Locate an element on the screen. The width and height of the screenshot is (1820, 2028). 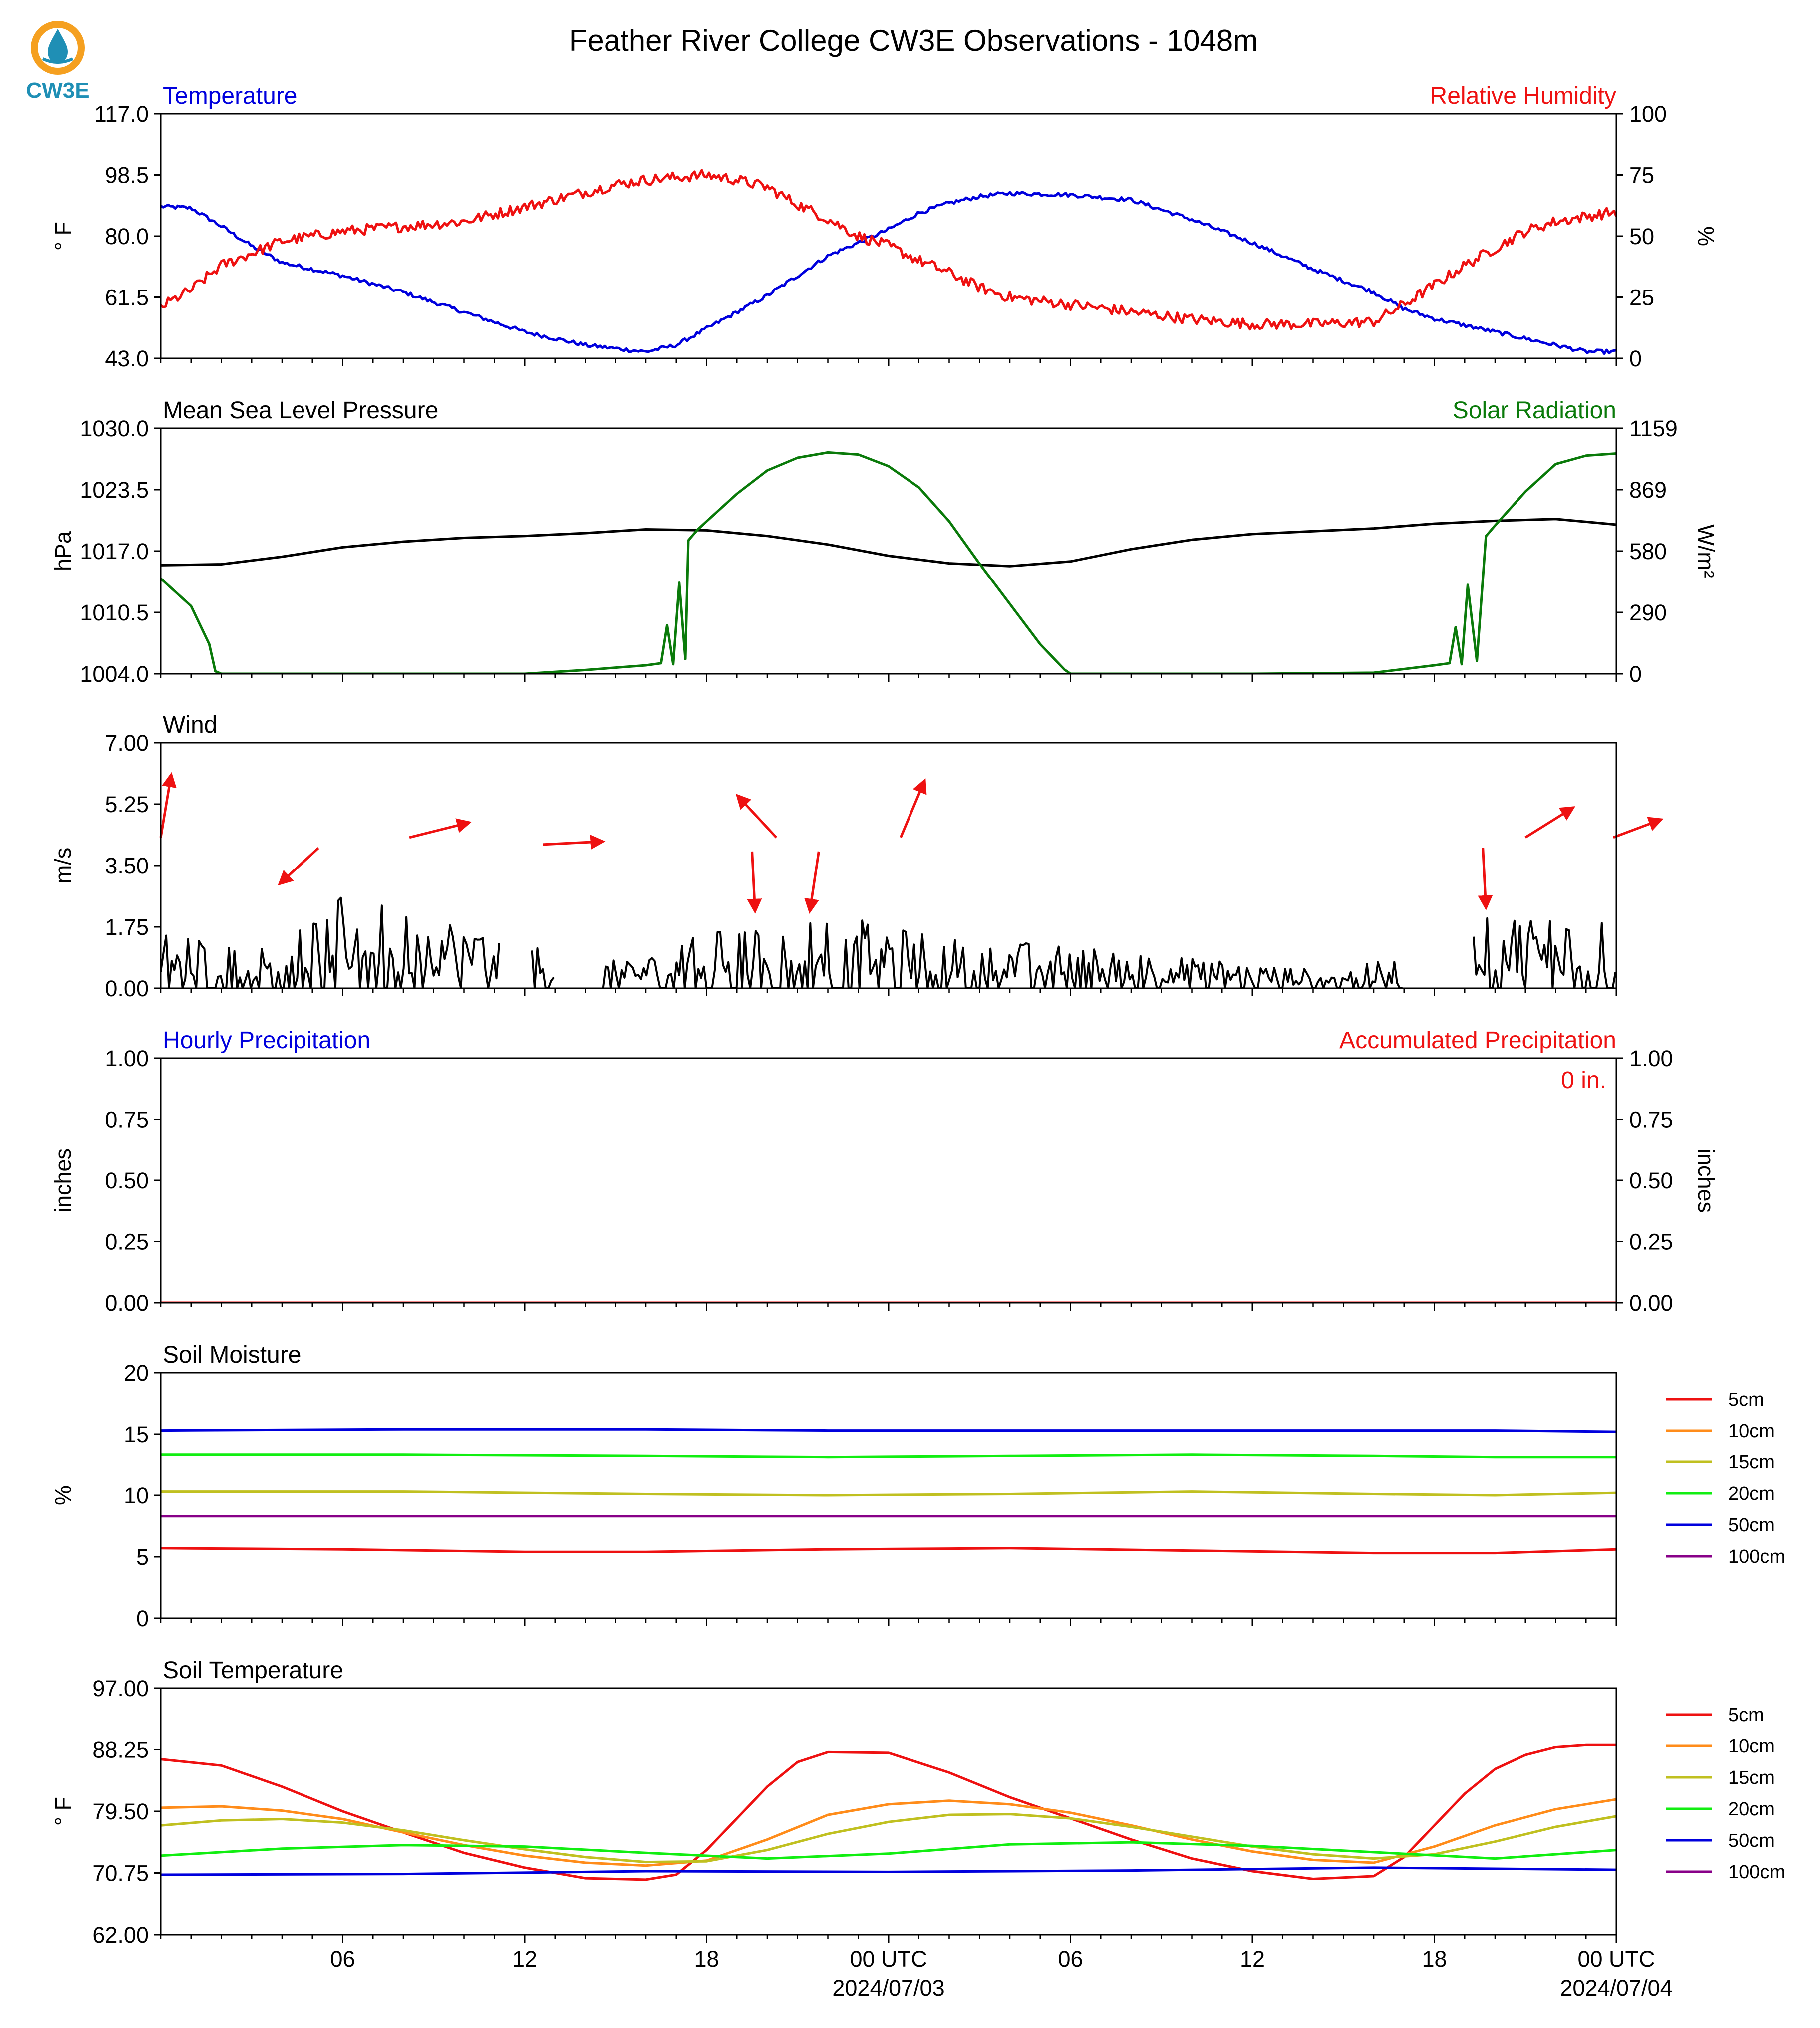
y-tick-label-left: 10 is located at coordinates (136, 1495).